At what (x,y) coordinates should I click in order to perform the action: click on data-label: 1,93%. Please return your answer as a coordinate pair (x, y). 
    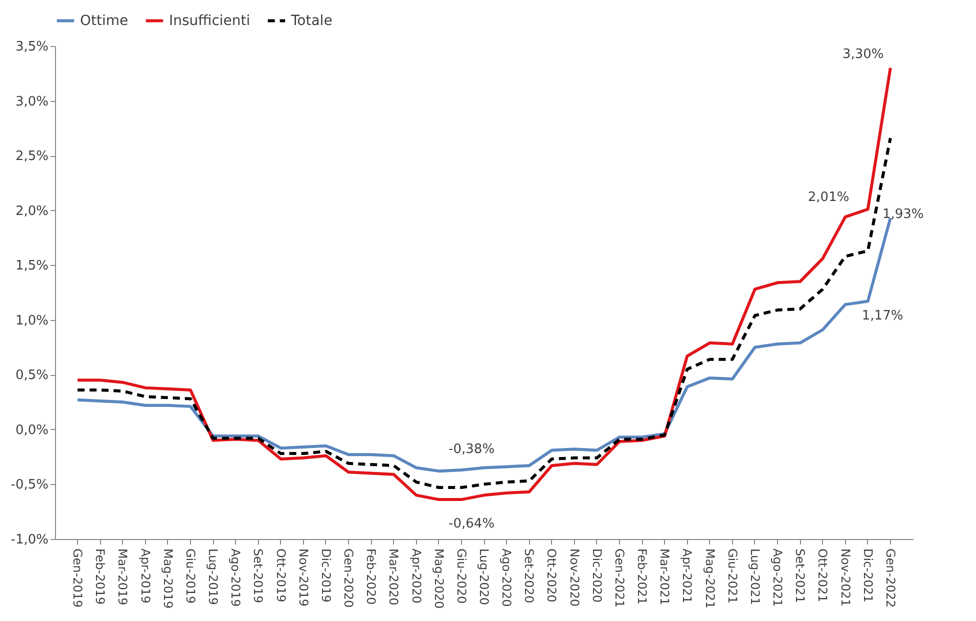
    Looking at the image, I should click on (903, 214).